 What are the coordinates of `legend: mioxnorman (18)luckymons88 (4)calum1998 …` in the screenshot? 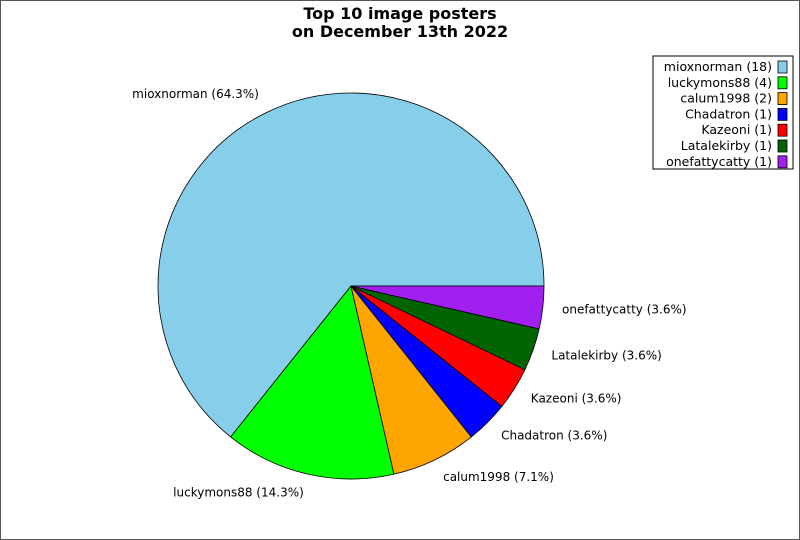 It's located at (723, 112).